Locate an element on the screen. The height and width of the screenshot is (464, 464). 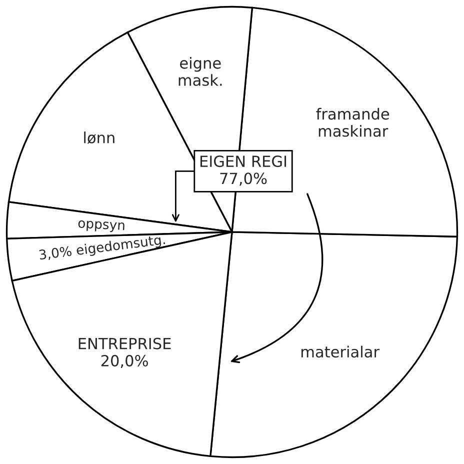
data-label: 20,0% is located at coordinates (124, 361).